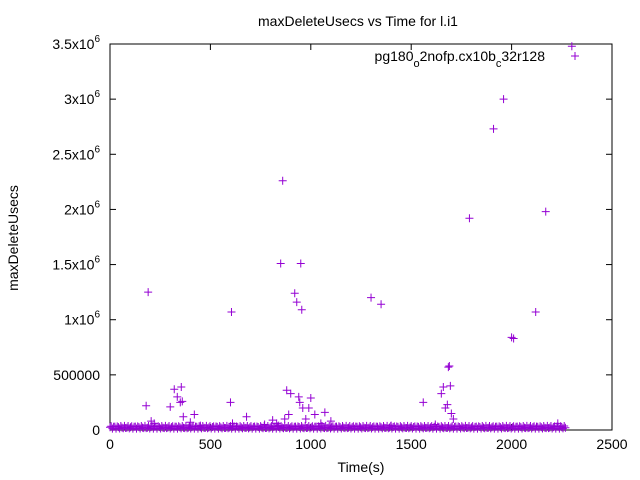 The width and height of the screenshot is (640, 480). What do you see at coordinates (358, 21) in the screenshot?
I see `chart-title: maxDeleteUsecs vs Time for l.i1` at bounding box center [358, 21].